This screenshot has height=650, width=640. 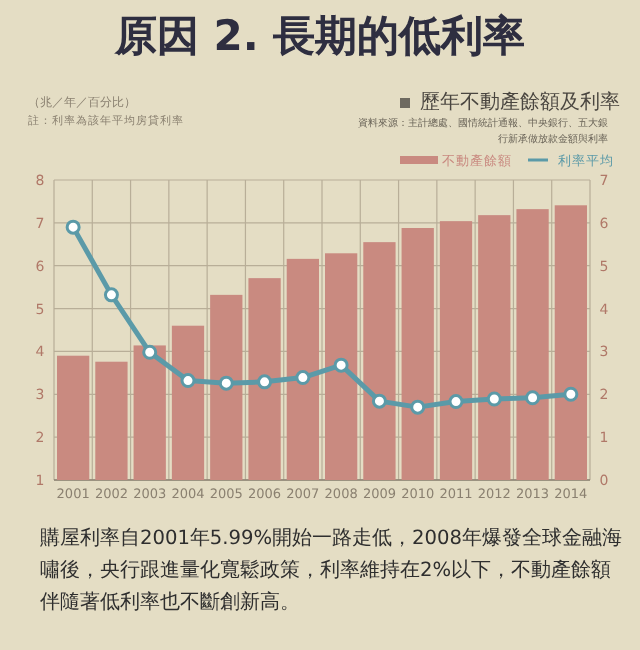 I want to click on chart-title: 原因 2. 長期的低利率, so click(x=320, y=37).